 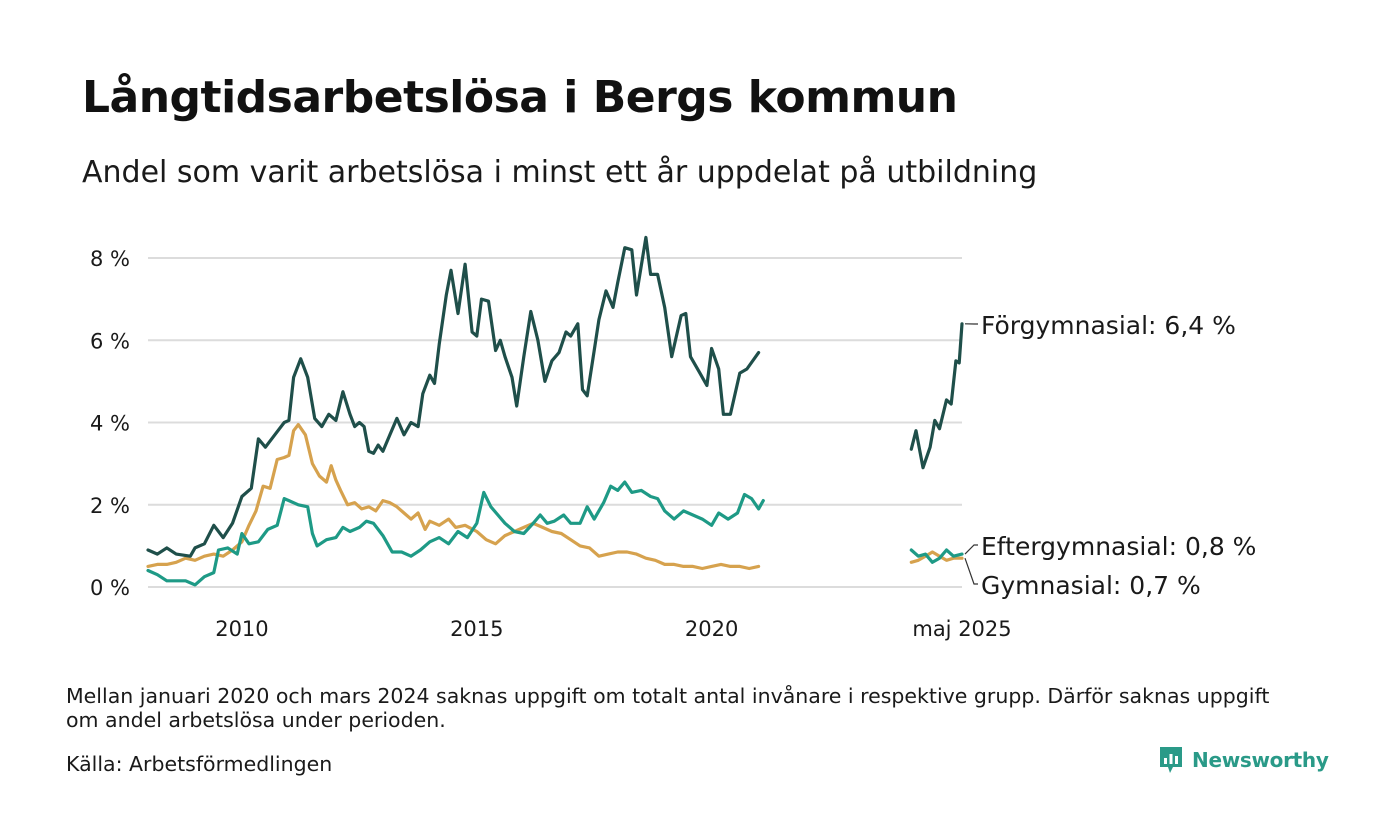 What do you see at coordinates (1260, 760) in the screenshot?
I see `newsworthy-logo-text: Newsworthy` at bounding box center [1260, 760].